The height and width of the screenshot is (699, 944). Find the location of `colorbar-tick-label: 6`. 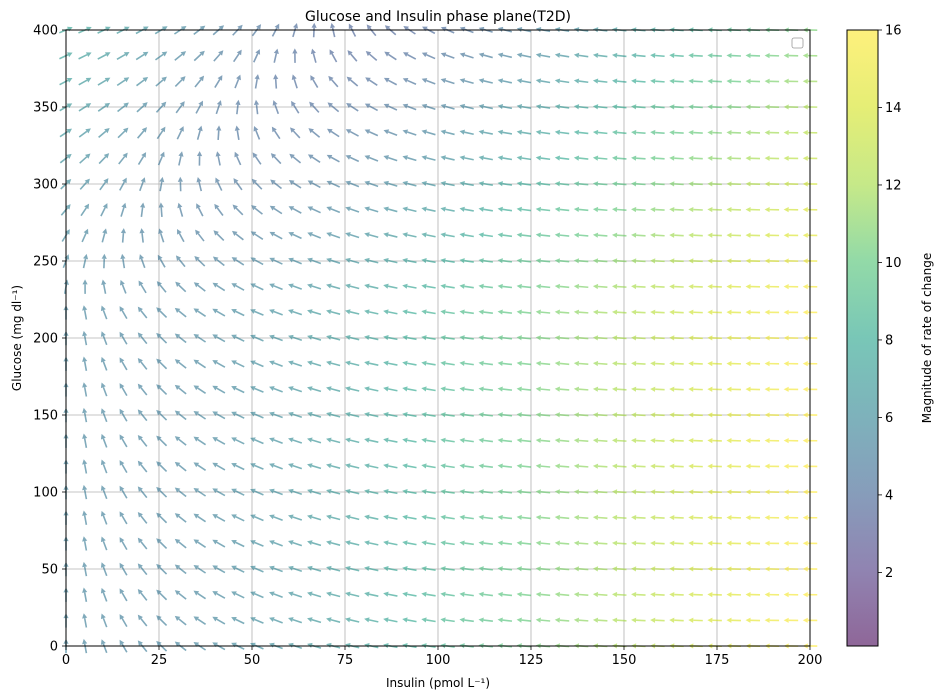

colorbar-tick-label: 6 is located at coordinates (889, 418).